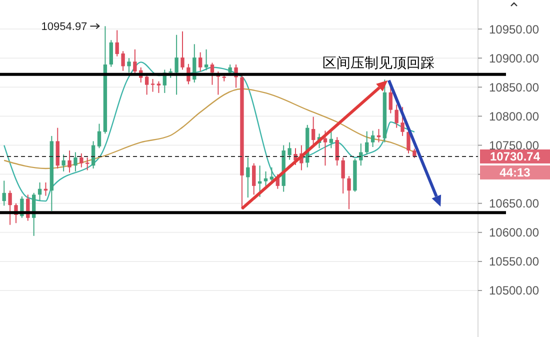  What do you see at coordinates (514, 203) in the screenshot?
I see `y-tick-label: 10650.00` at bounding box center [514, 203].